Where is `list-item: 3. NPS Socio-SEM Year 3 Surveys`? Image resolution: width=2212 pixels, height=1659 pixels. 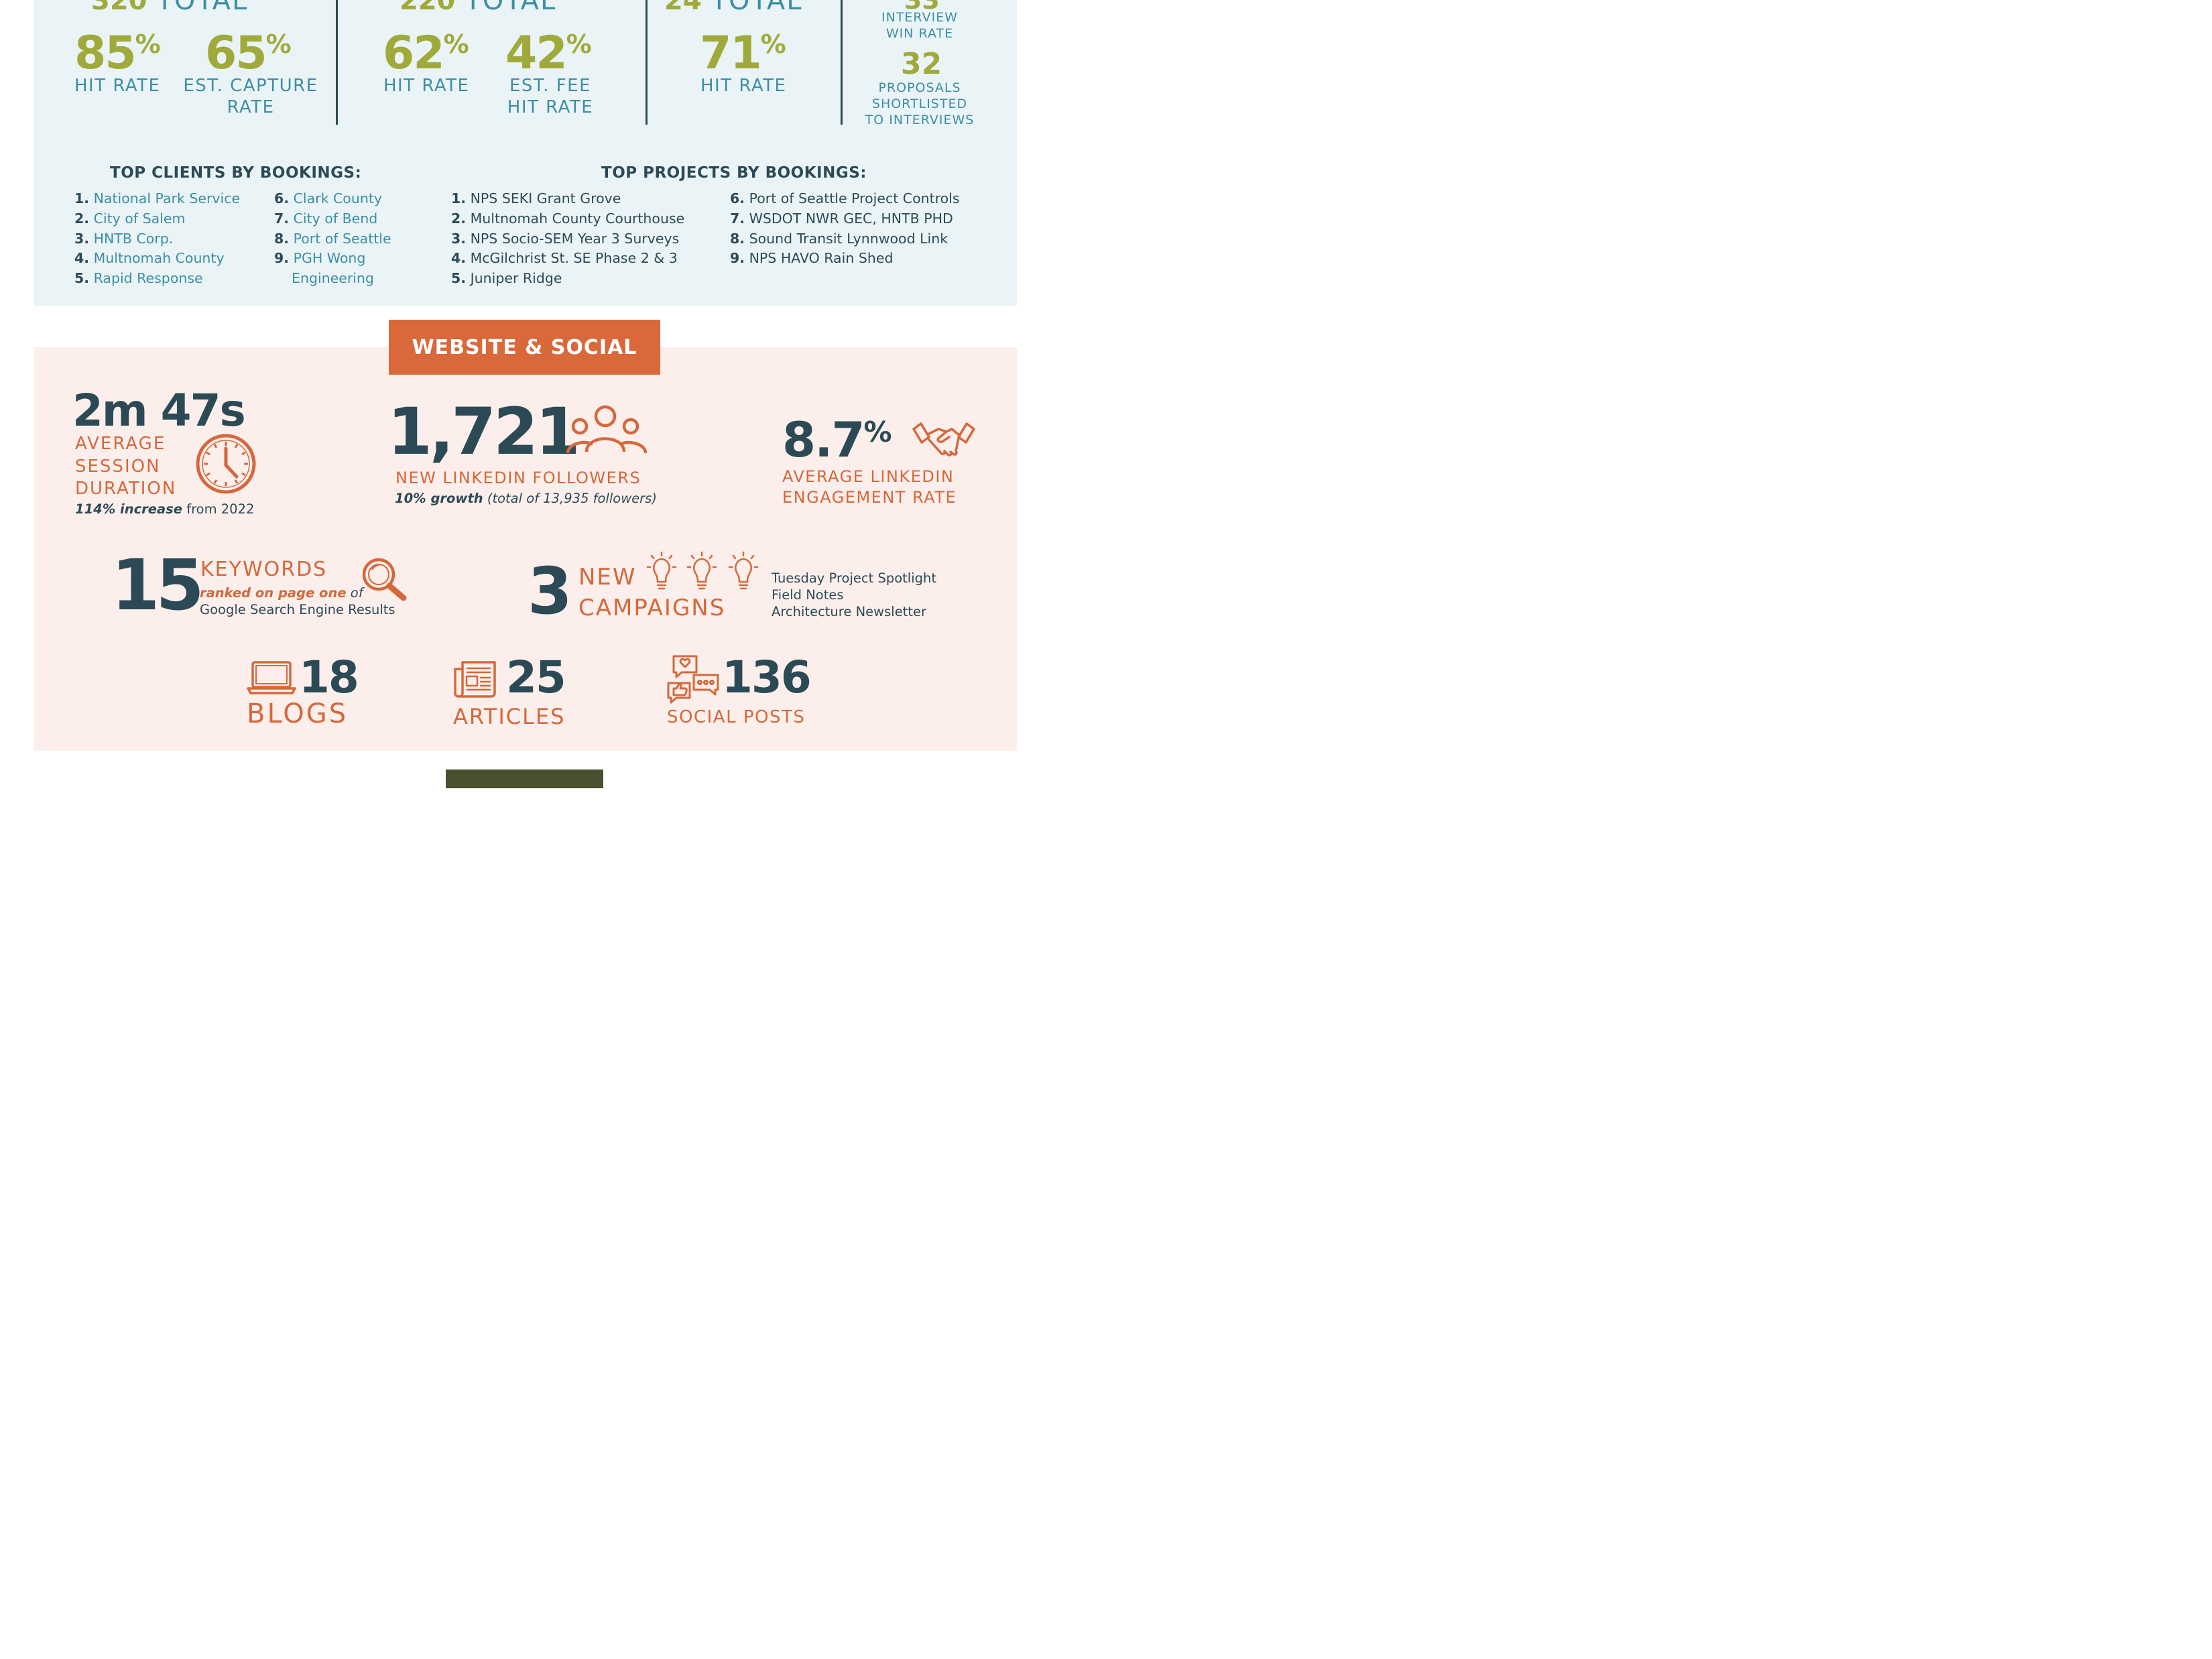 list-item: 3. NPS Socio-SEM Year 3 Surveys is located at coordinates (565, 238).